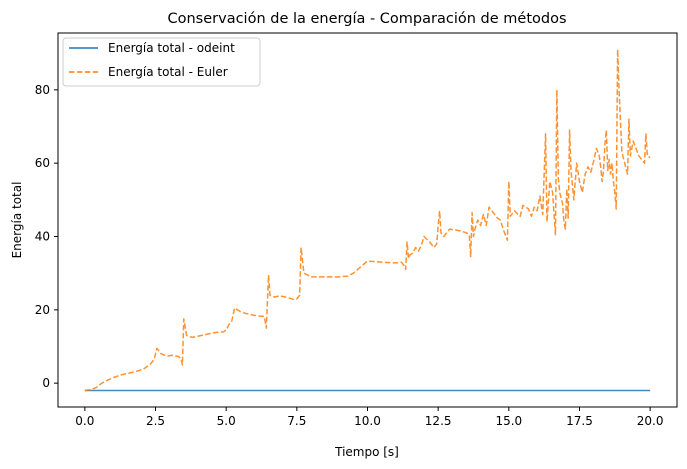 The image size is (687, 469). What do you see at coordinates (508, 421) in the screenshot?
I see `x-tick-label: 15.0` at bounding box center [508, 421].